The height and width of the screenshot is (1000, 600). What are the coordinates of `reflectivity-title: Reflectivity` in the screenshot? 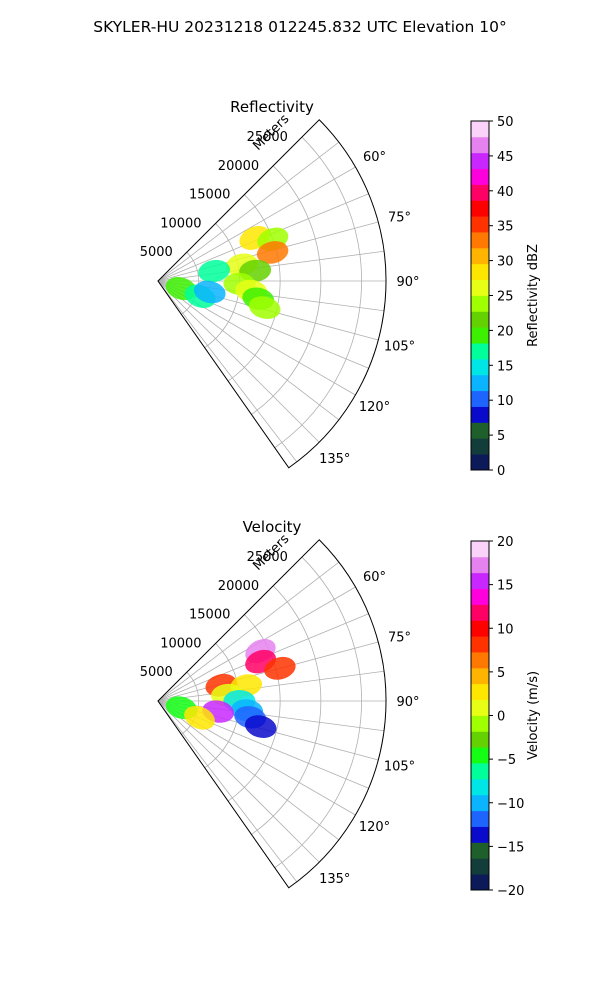 It's located at (272, 107).